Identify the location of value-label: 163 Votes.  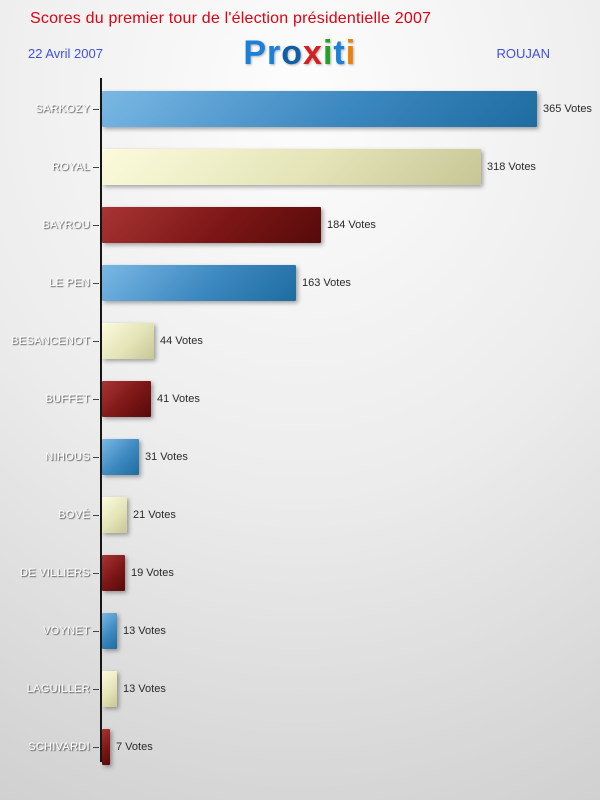
(326, 283).